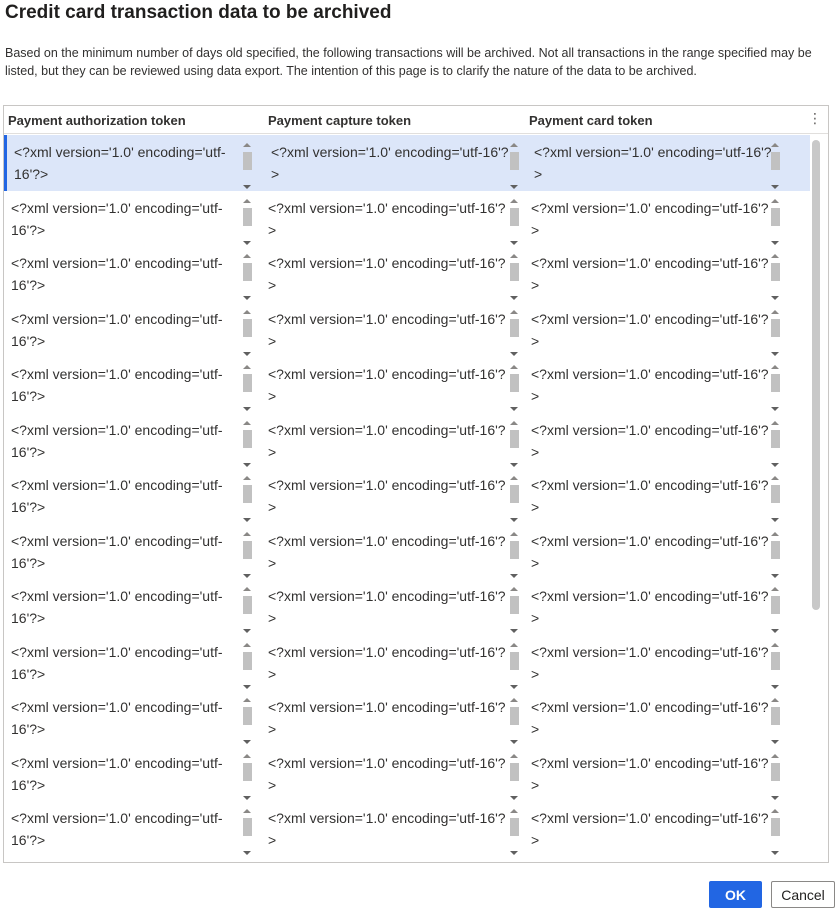 This screenshot has height=912, width=840. I want to click on column-options-icon: ⋮, so click(815, 118).